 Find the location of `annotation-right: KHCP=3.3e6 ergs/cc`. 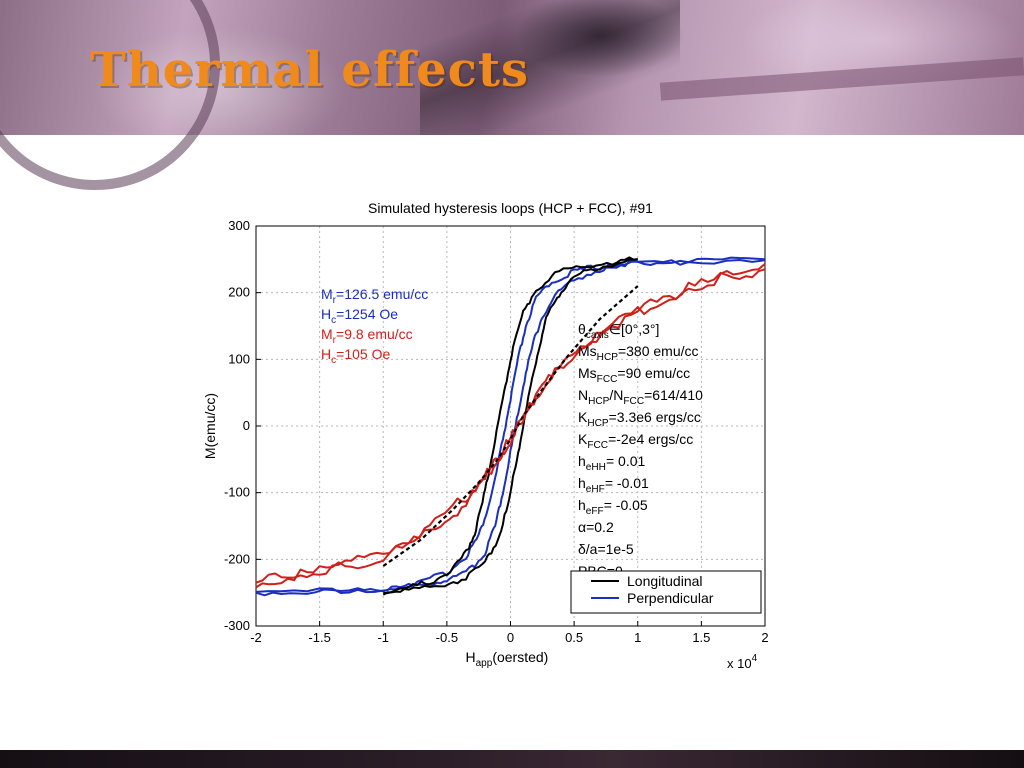

annotation-right: KHCP=3.3e6 ergs/cc is located at coordinates (639, 419).